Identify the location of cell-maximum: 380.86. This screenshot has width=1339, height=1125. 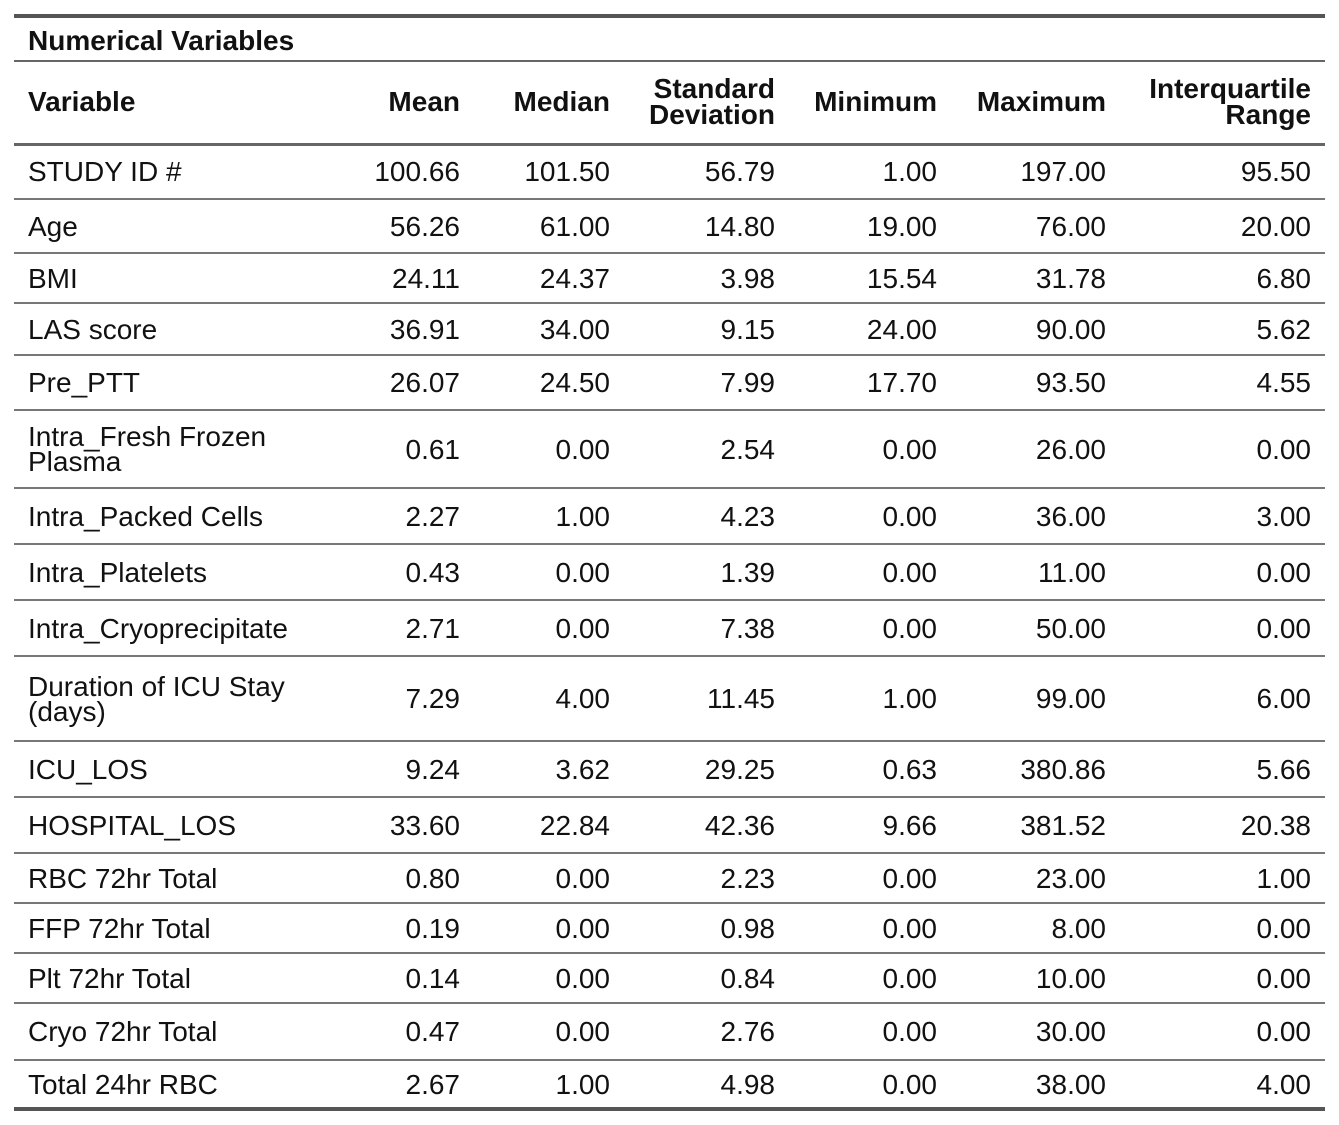
(1035, 769).